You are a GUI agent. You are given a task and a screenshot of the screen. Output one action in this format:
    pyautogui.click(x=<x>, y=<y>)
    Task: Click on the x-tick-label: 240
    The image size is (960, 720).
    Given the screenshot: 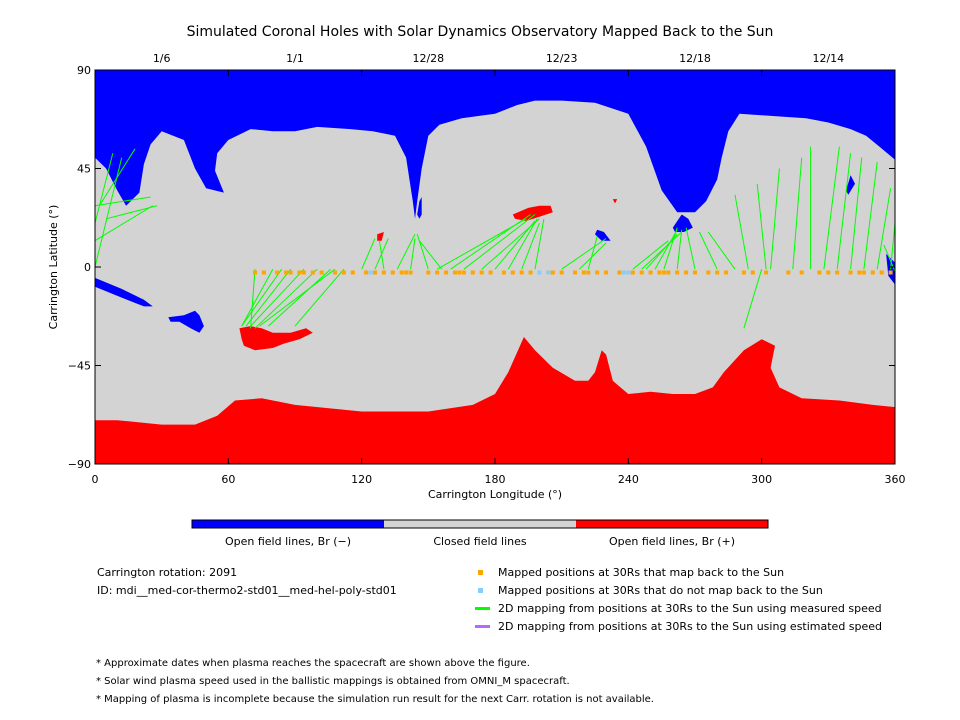 What is the action you would take?
    pyautogui.click(x=628, y=479)
    